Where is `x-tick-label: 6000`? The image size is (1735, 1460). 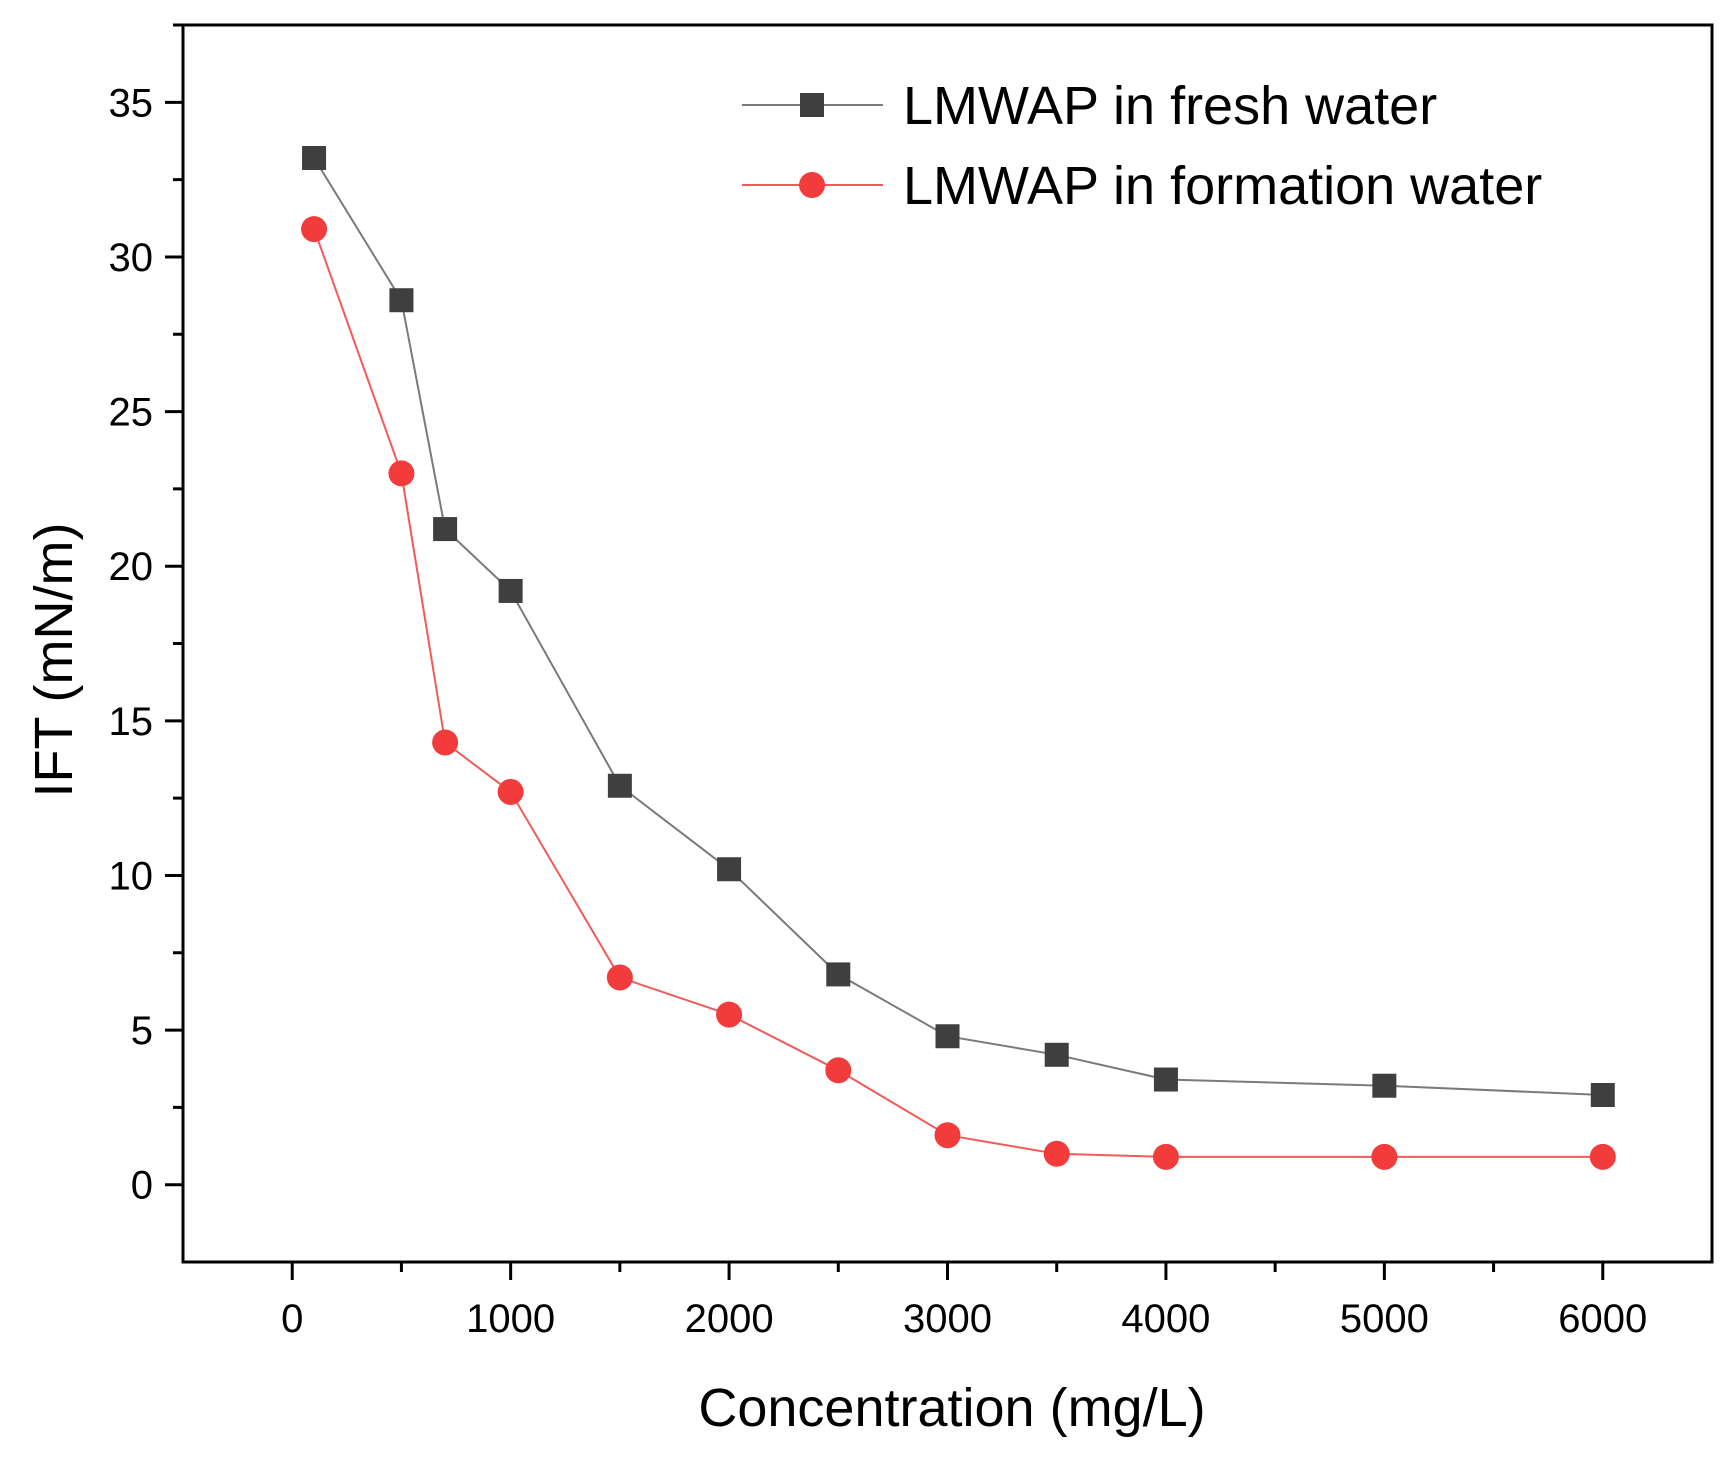 x-tick-label: 6000 is located at coordinates (1602, 1319).